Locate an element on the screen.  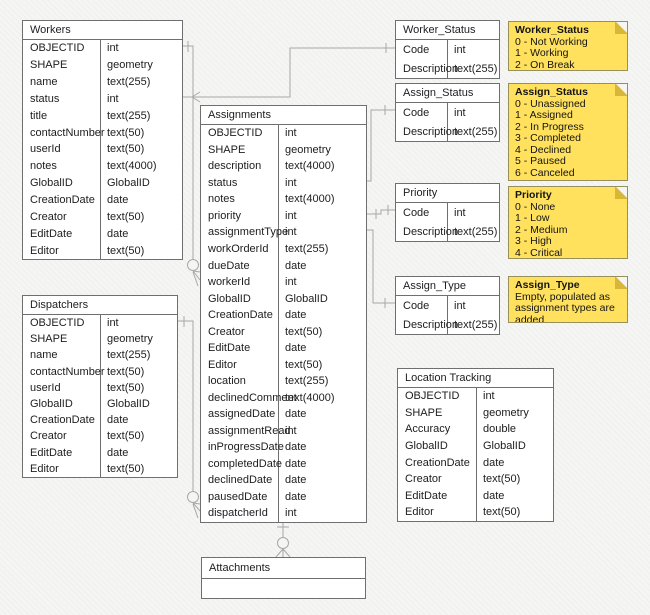
field-row: CreationDate date is located at coordinates (100, 420).